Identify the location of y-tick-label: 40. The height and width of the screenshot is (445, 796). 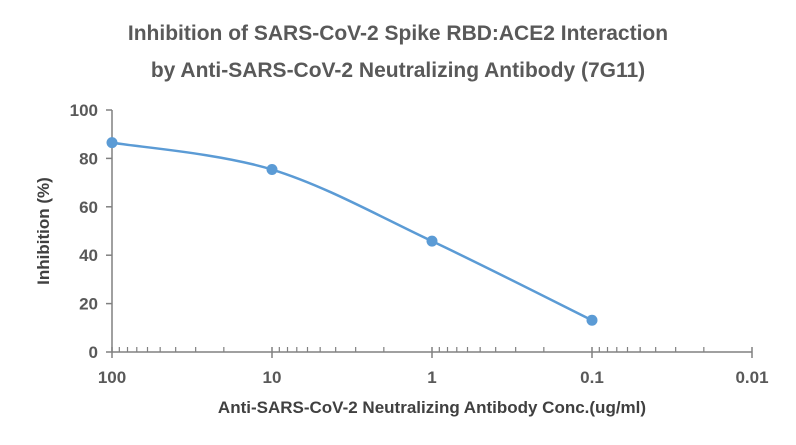
(88, 255).